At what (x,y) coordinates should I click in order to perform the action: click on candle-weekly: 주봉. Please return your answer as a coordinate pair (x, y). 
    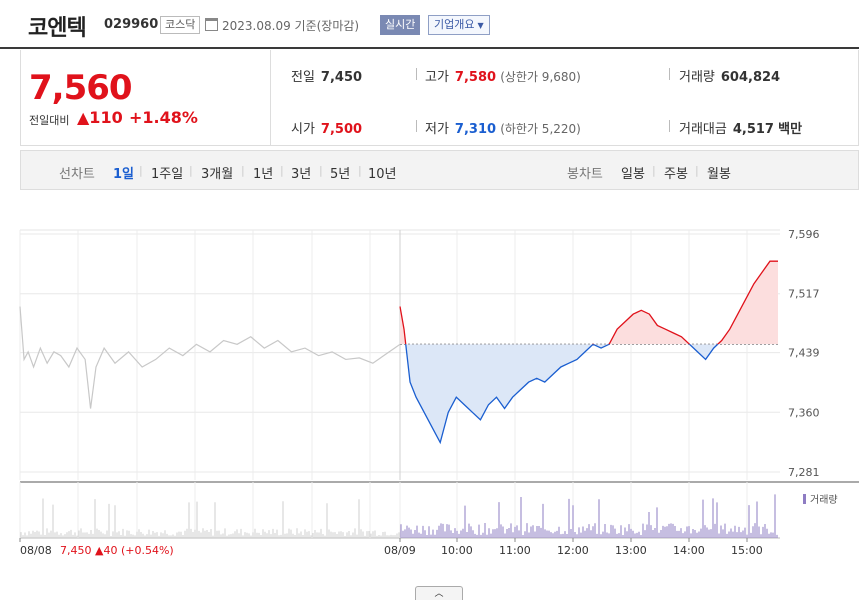
    Looking at the image, I should click on (676, 174).